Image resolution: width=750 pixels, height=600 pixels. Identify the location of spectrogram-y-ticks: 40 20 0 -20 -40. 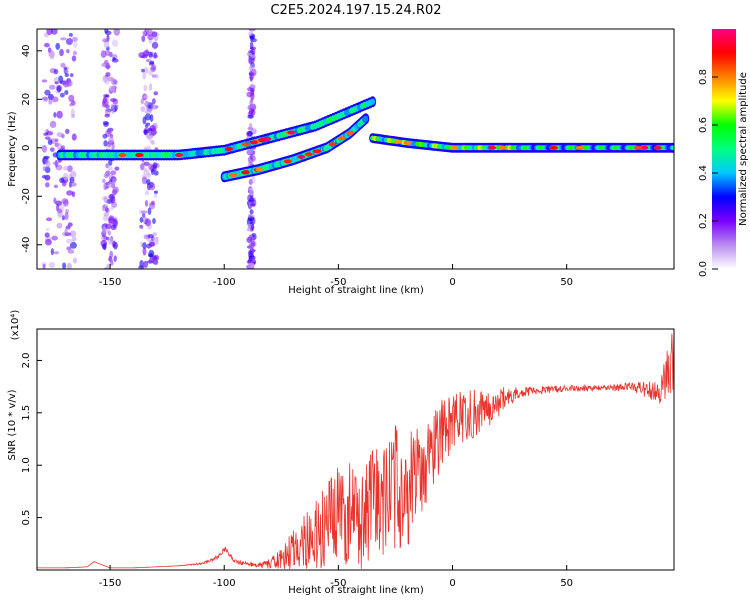
(31, 148).